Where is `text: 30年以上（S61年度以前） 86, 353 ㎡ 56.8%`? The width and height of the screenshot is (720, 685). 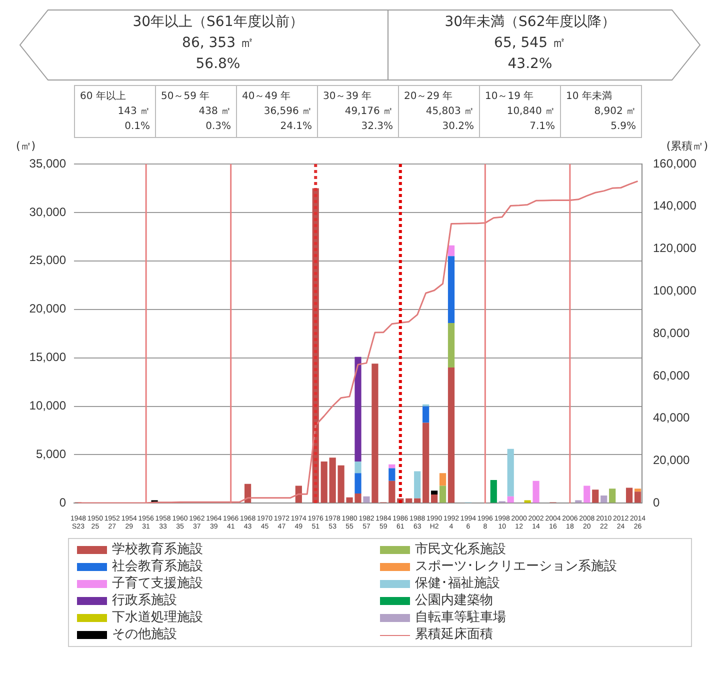
text: 30年以上（S61年度以前） 86, 353 ㎡ 56.8% is located at coordinates (218, 43).